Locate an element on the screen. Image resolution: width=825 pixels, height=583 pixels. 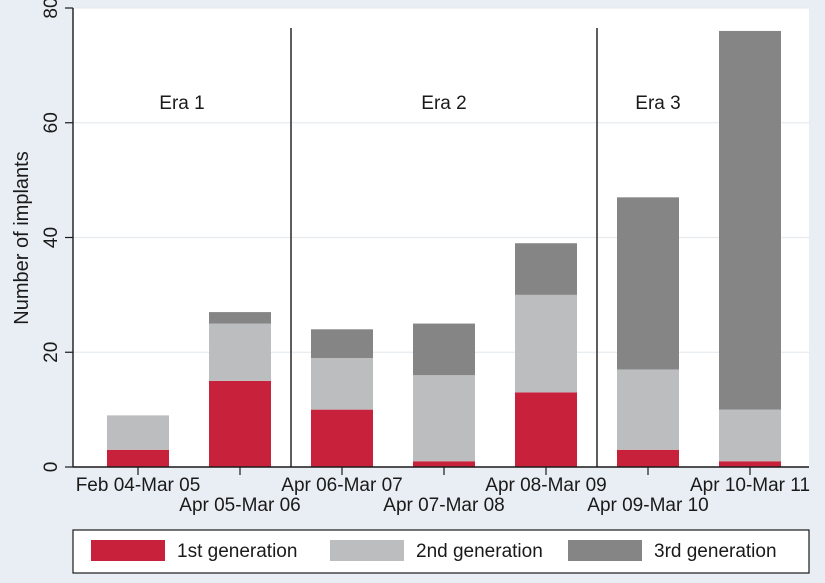
x-tick-label: Apr 07-Mar 08 is located at coordinates (443, 505).